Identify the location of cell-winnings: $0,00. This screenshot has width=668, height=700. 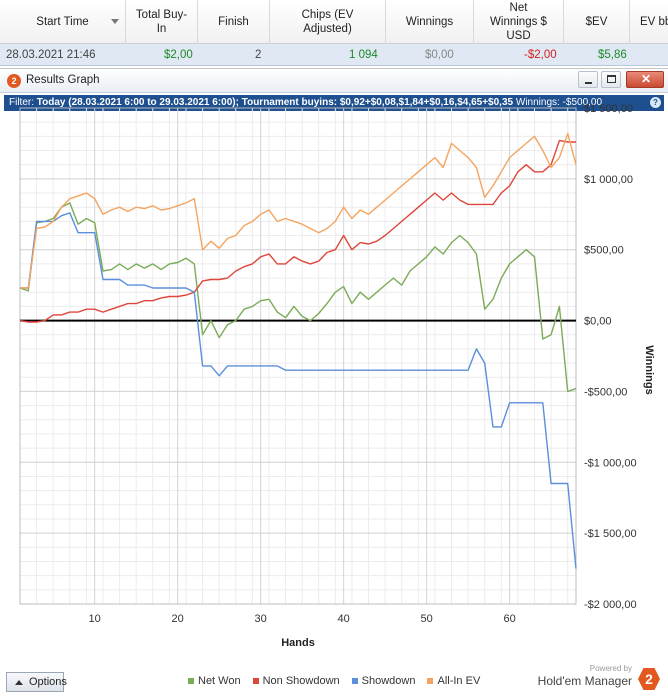
(439, 55).